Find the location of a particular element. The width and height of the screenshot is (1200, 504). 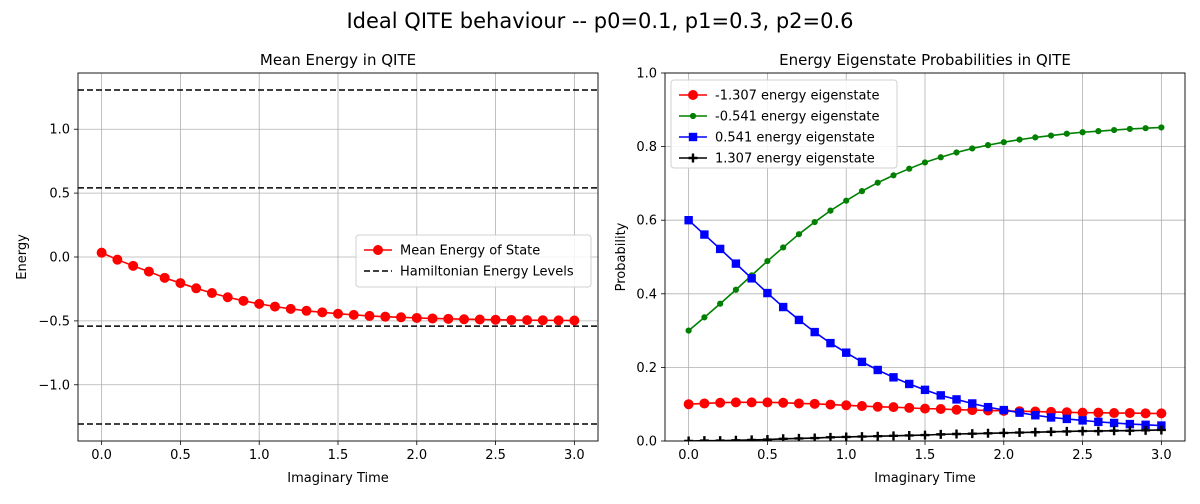

legend-label: Hamiltonian Energy Levels is located at coordinates (487, 272).